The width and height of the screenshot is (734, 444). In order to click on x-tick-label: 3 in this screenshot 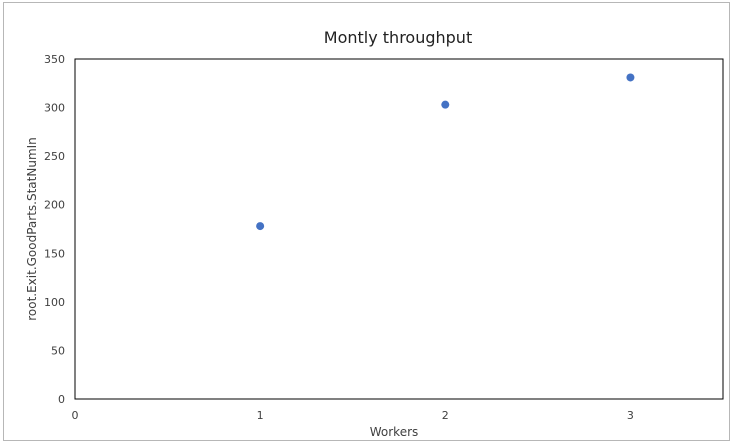, I will do `click(630, 415)`.